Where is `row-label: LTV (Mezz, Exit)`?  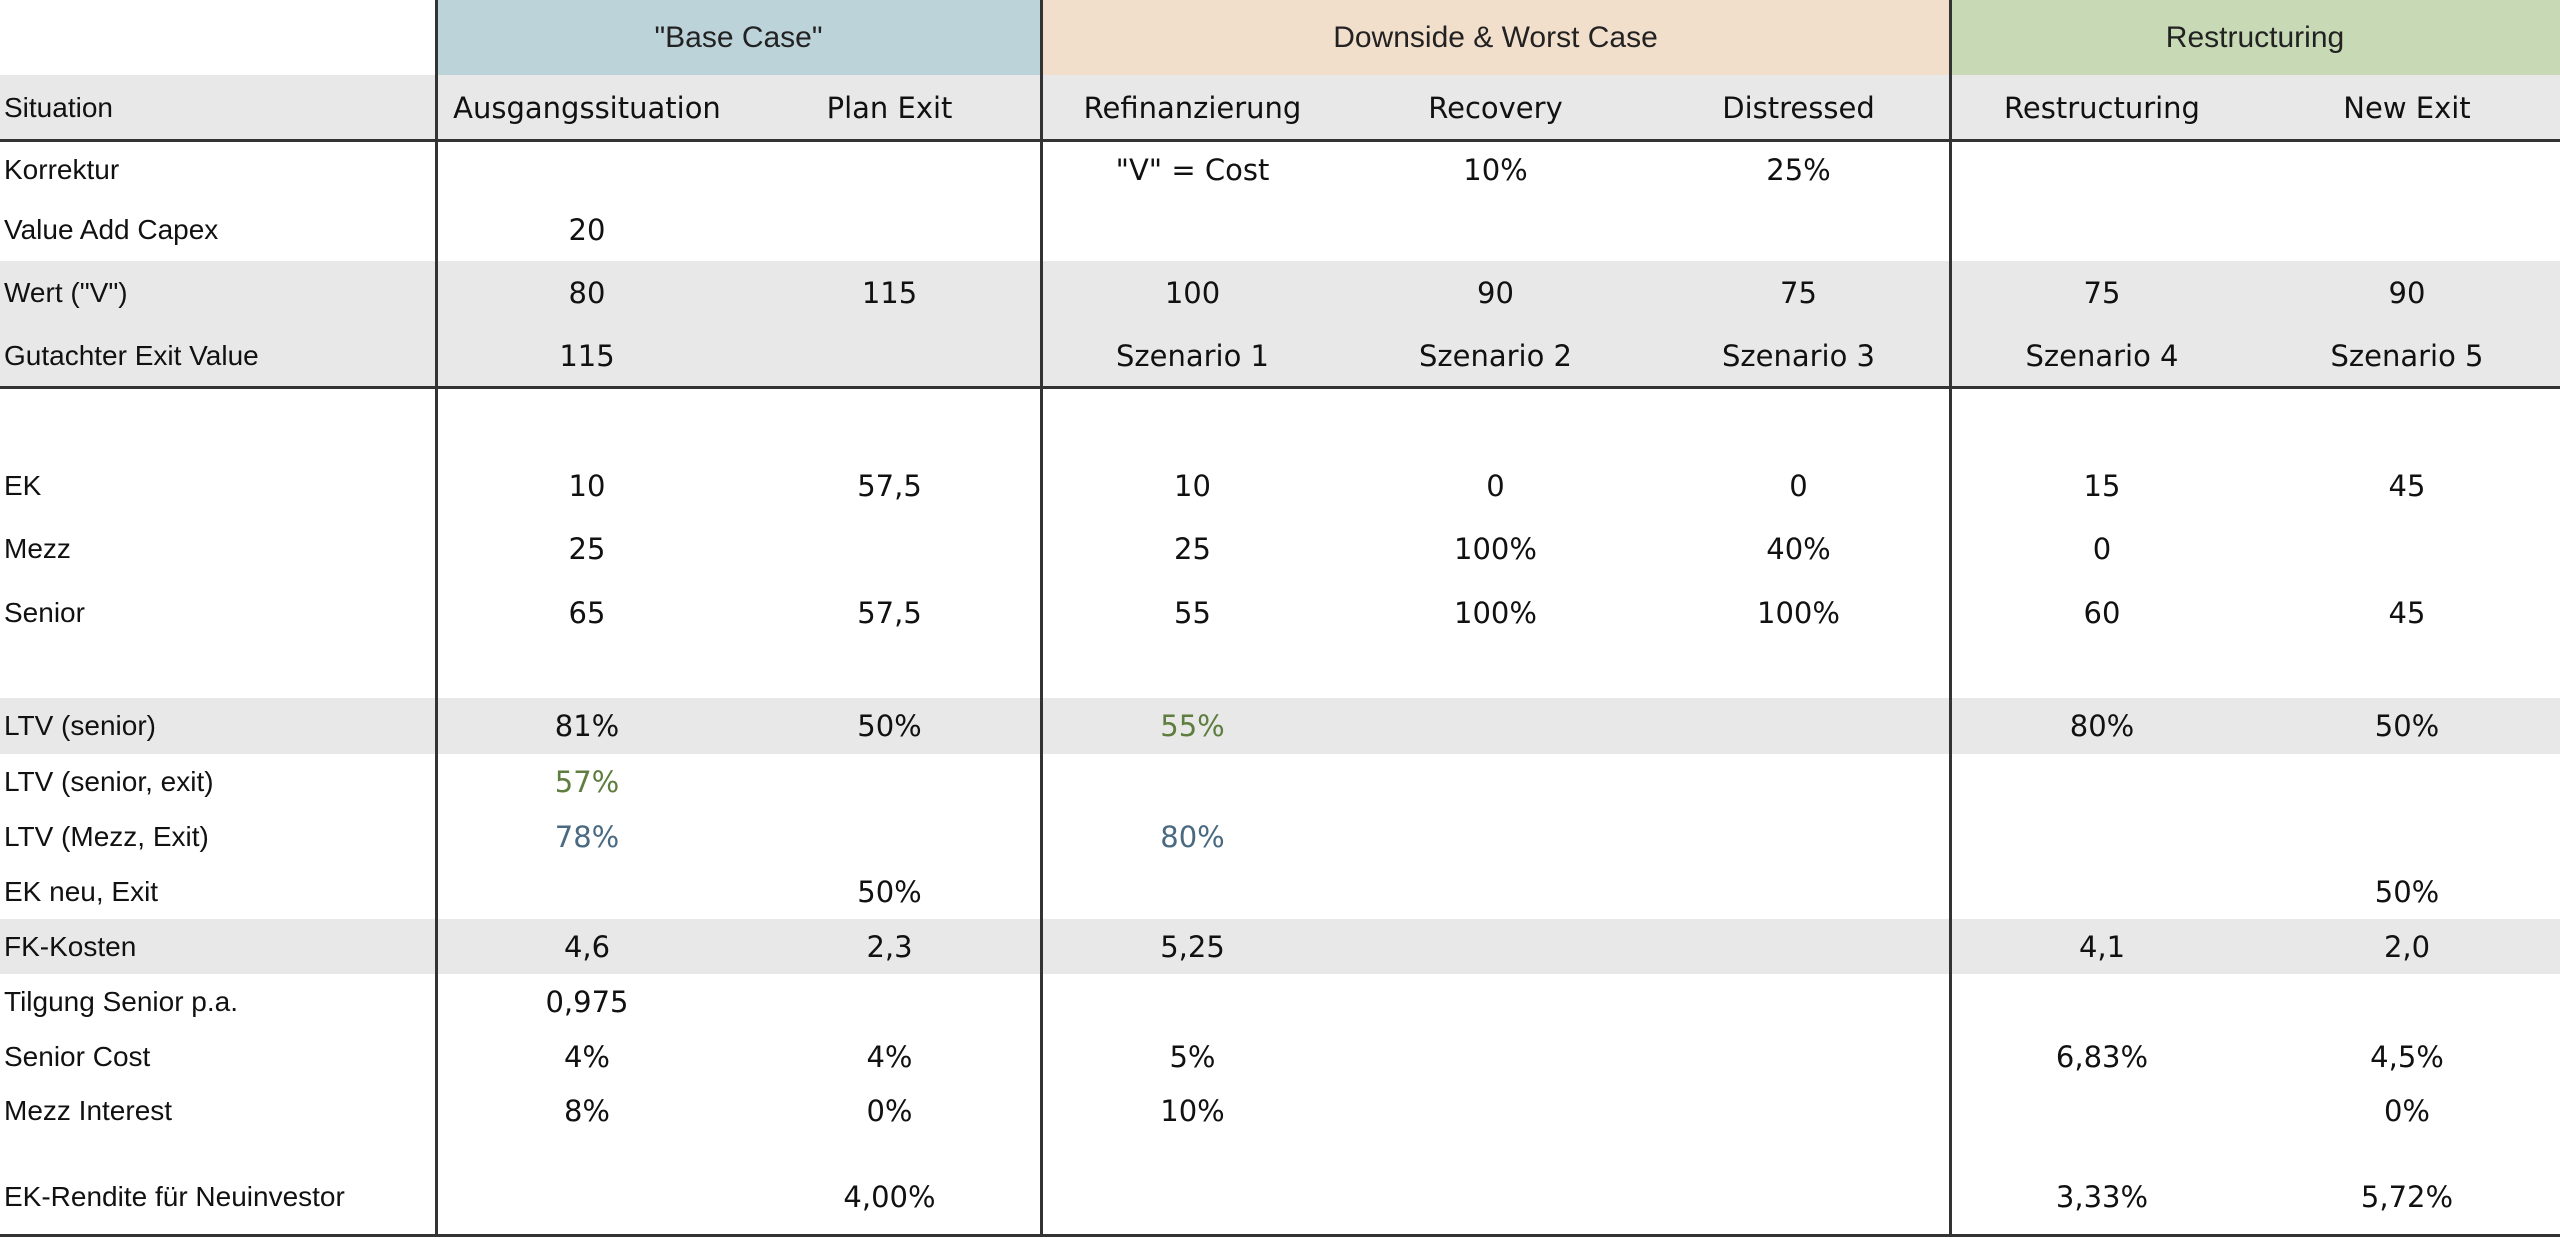
row-label: LTV (Mezz, Exit) is located at coordinates (106, 837).